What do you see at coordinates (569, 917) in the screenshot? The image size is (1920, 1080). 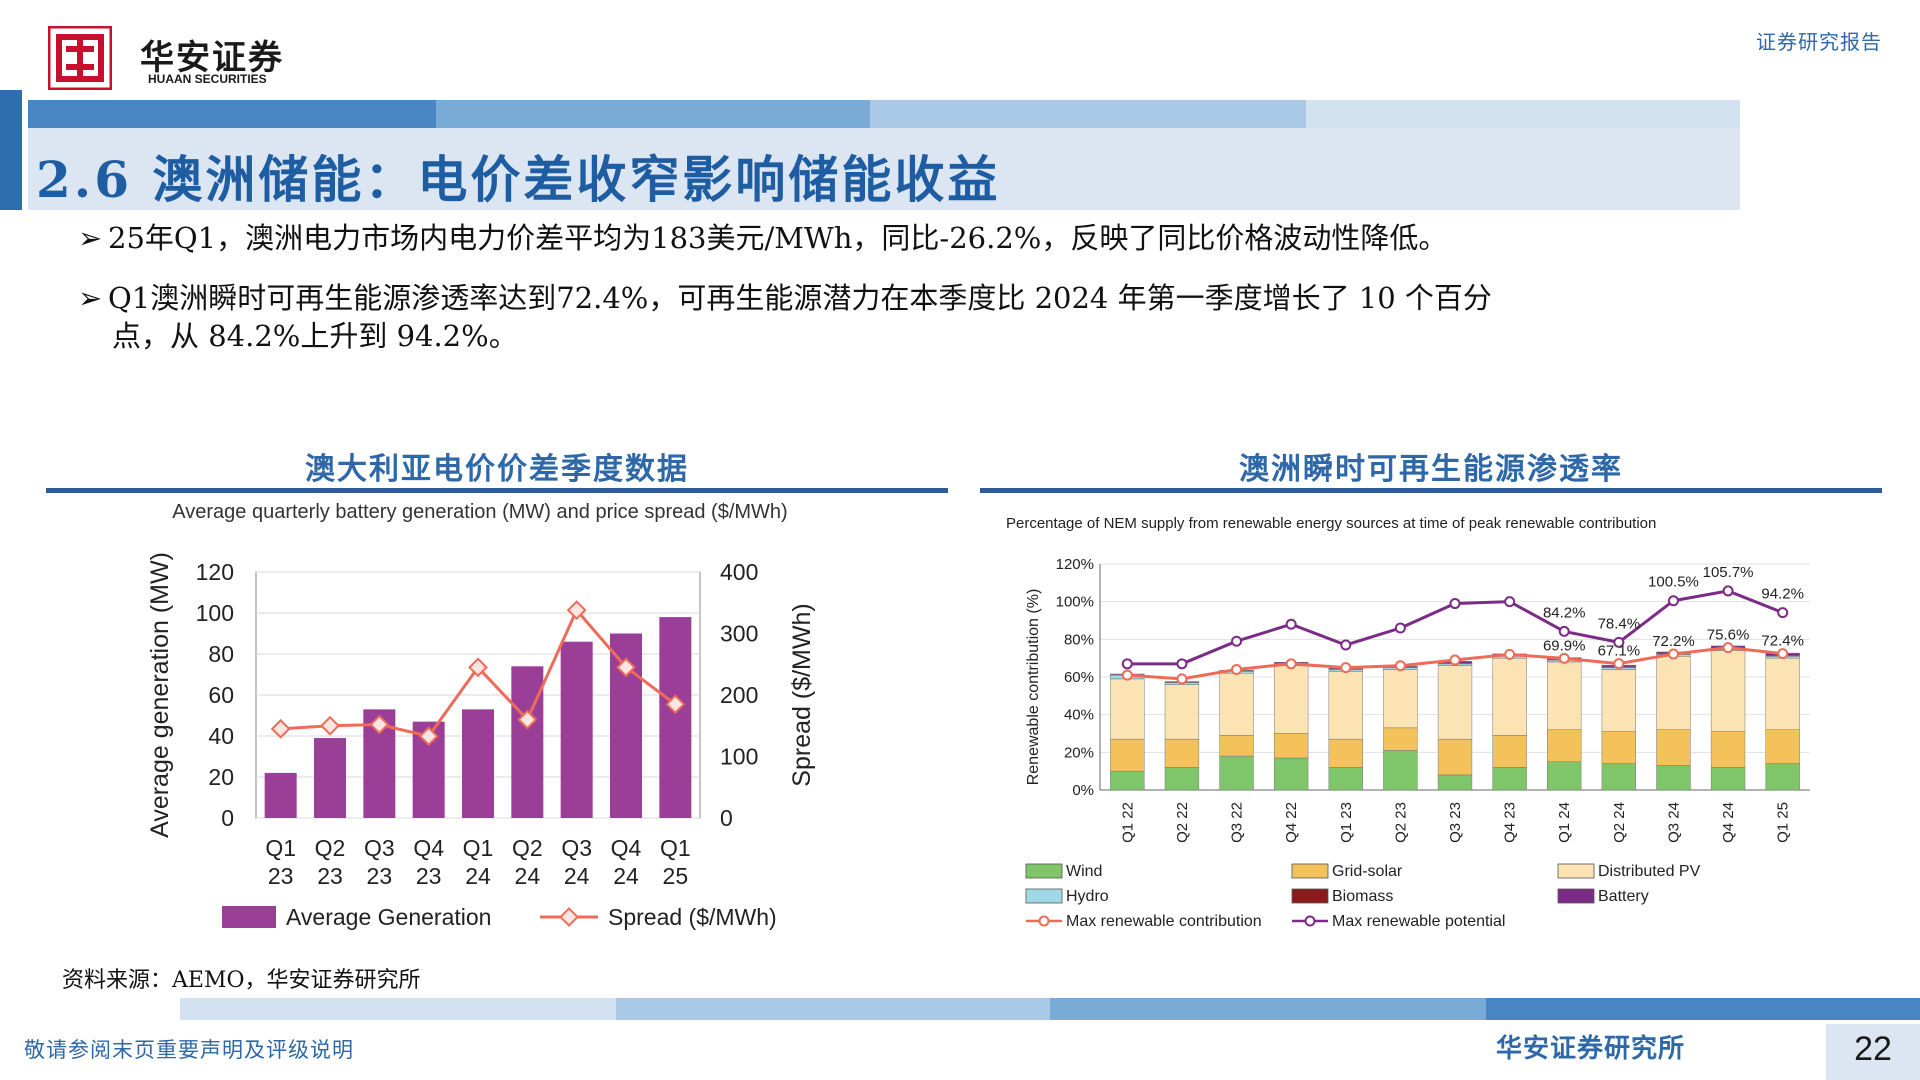 I see `legend-marker-spread` at bounding box center [569, 917].